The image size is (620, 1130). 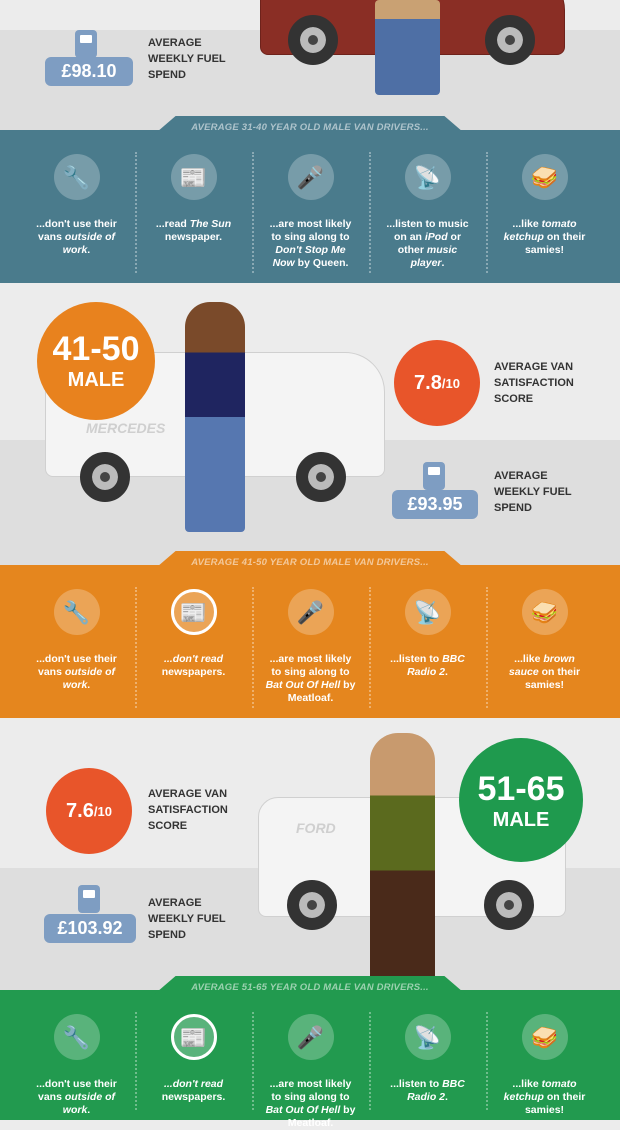 What do you see at coordinates (436, 237) in the screenshot?
I see `fact-text-segment: iPod` at bounding box center [436, 237].